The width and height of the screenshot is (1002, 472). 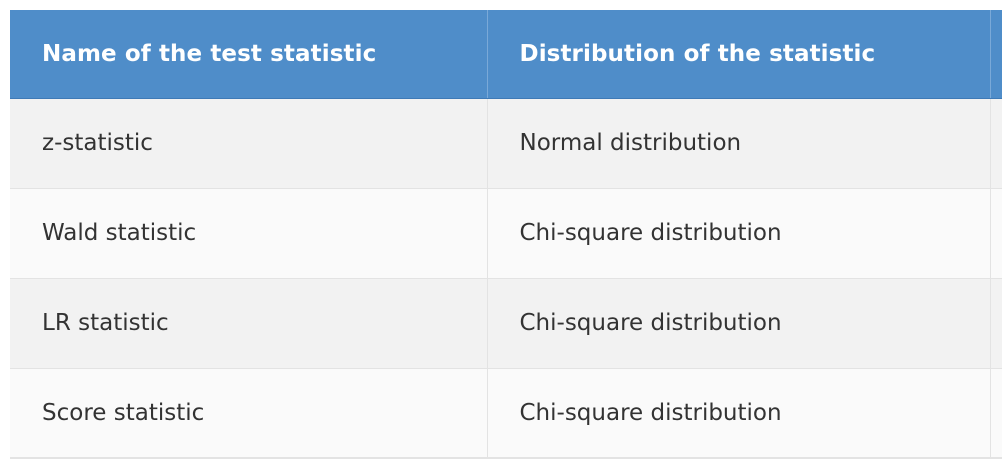 What do you see at coordinates (249, 54) in the screenshot?
I see `header-test-statistic-name: Name of the test statistic` at bounding box center [249, 54].